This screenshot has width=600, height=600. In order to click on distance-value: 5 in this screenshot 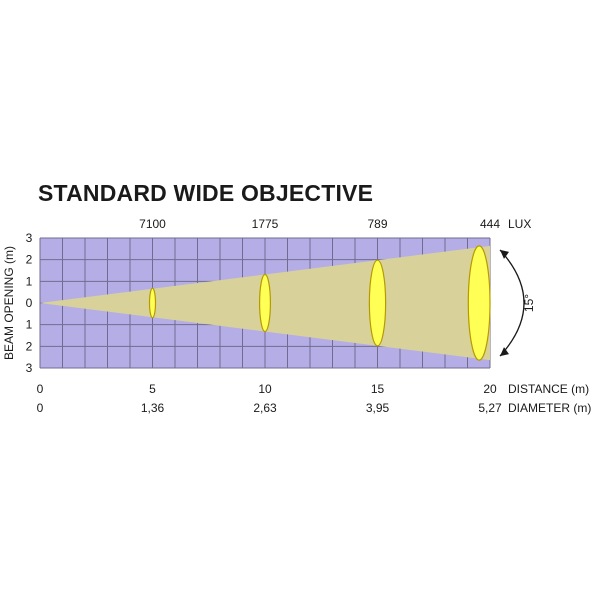, I will do `click(152, 389)`.